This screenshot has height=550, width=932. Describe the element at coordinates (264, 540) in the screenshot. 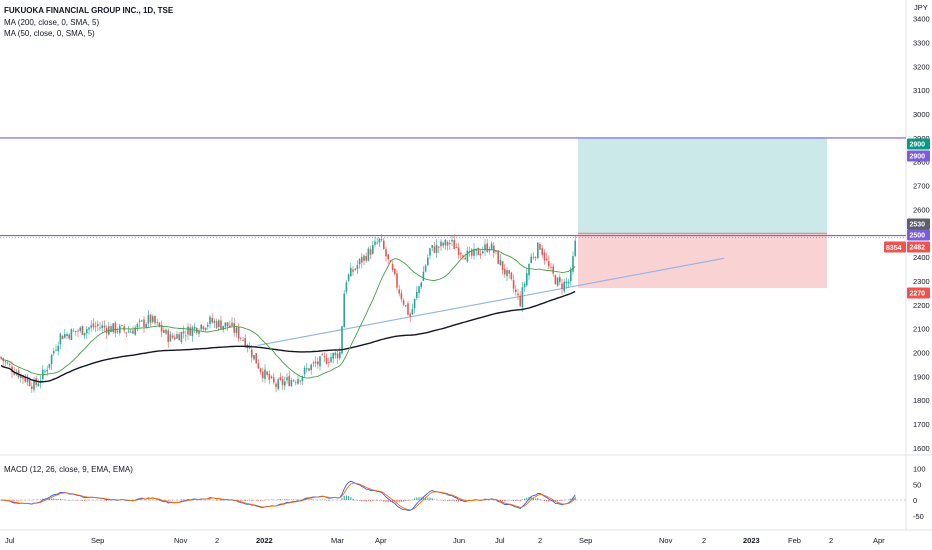

I see `time-tick-label: 2022` at that location.